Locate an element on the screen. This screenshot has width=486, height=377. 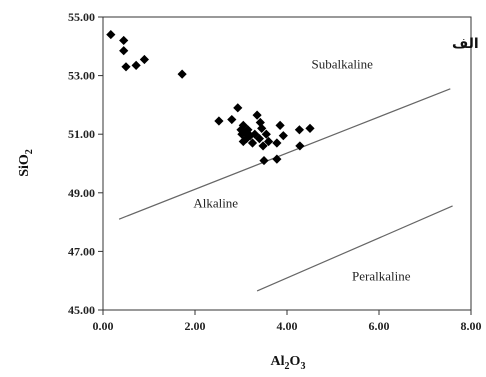
x-tick-label: 6.00 is located at coordinates (379, 326).